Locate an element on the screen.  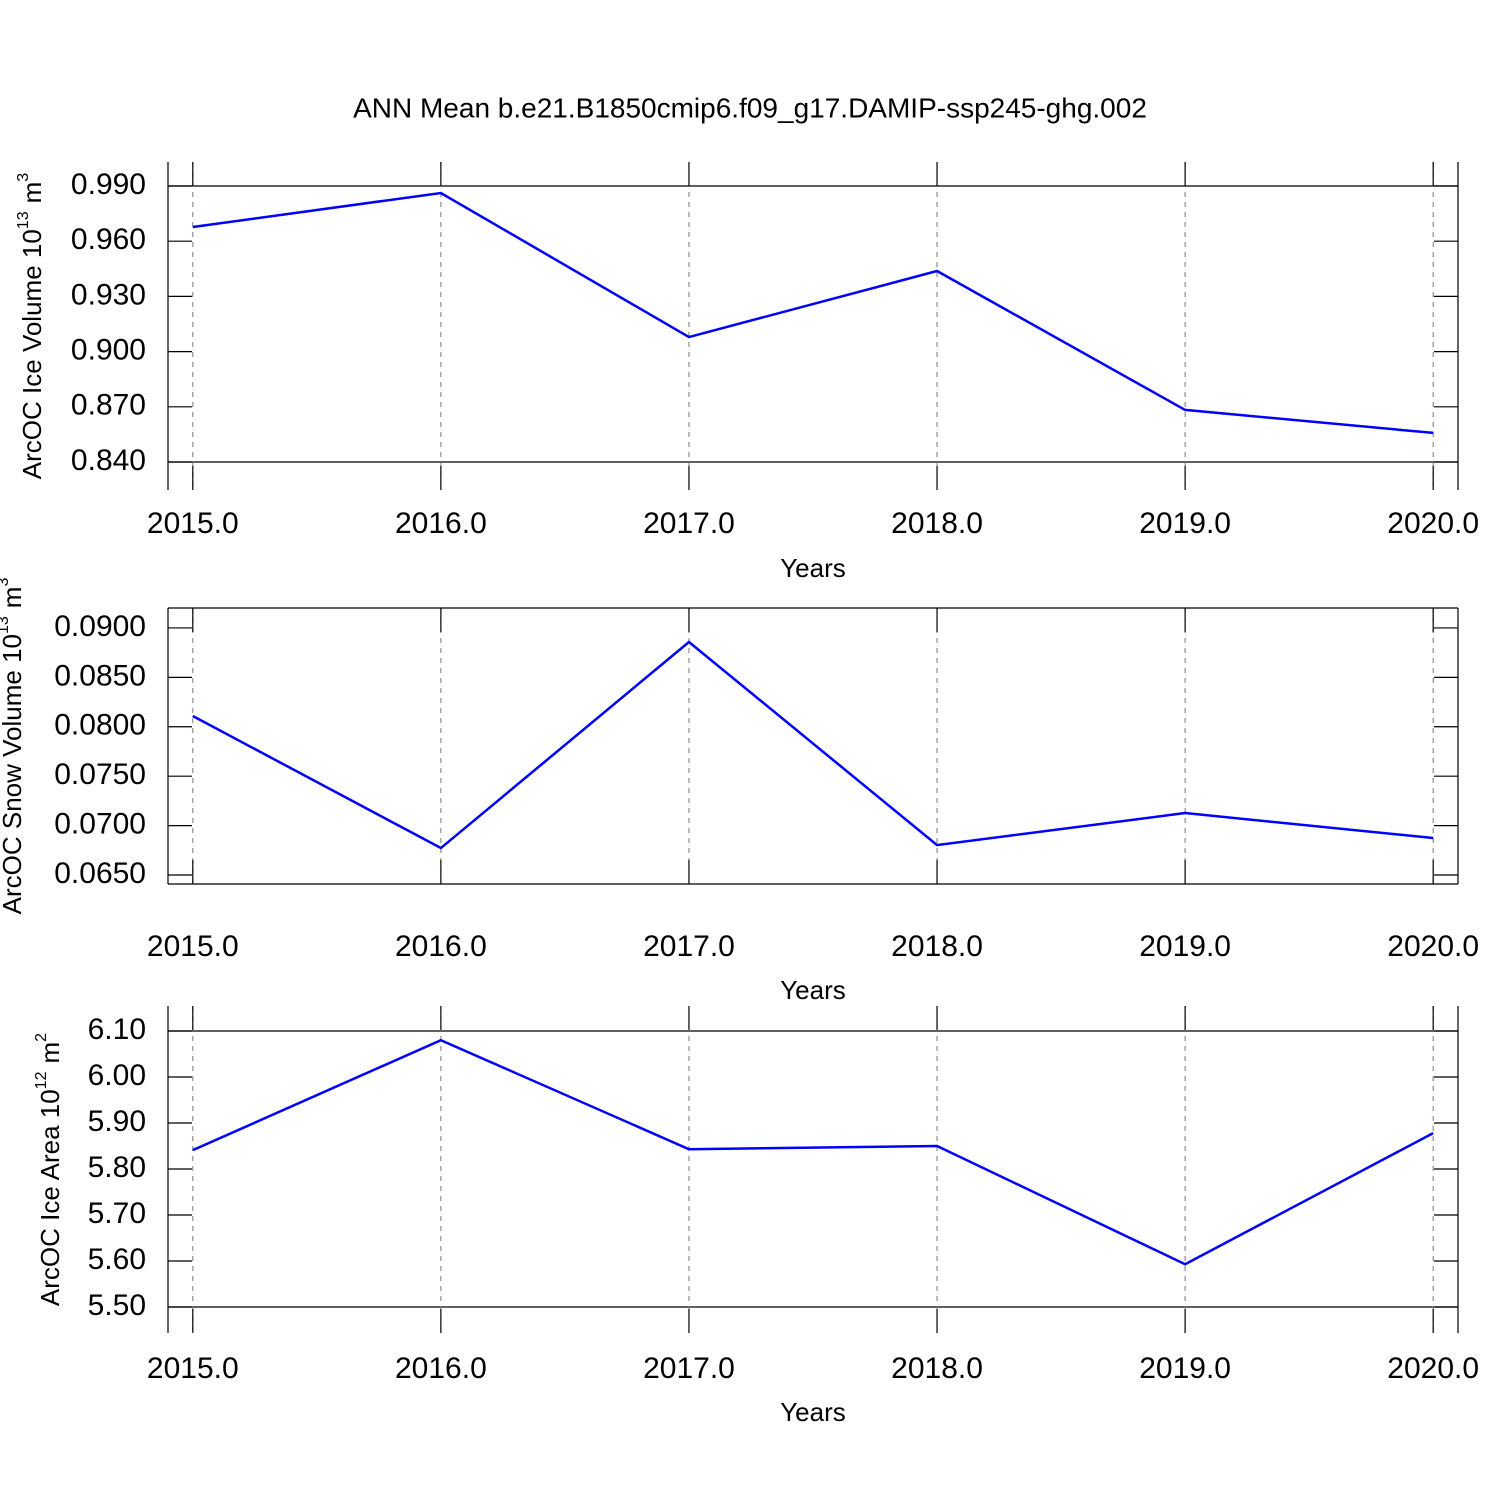
y-axis-label: ArcOC Ice Area 1012 m2 is located at coordinates (49, 1169).